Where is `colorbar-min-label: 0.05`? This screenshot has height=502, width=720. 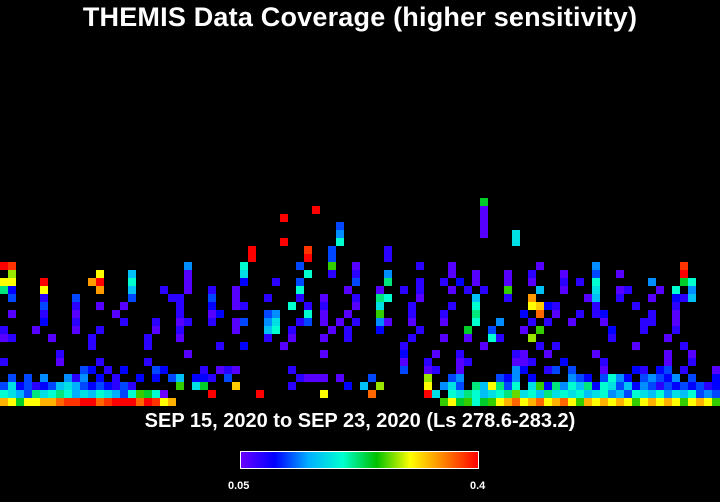
colorbar-min-label: 0.05 is located at coordinates (239, 486).